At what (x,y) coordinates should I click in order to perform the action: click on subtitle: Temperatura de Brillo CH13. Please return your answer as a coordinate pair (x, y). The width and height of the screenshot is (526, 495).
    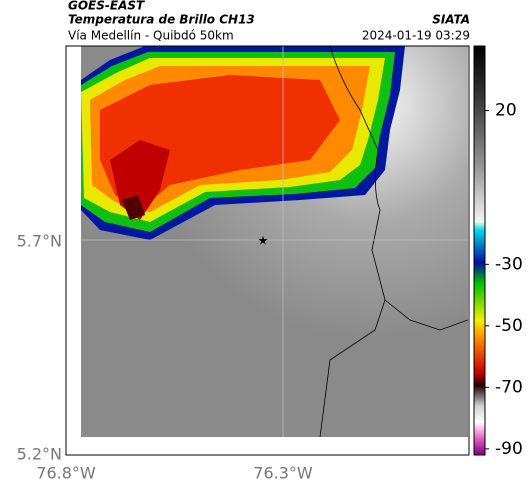
    Looking at the image, I should click on (161, 20).